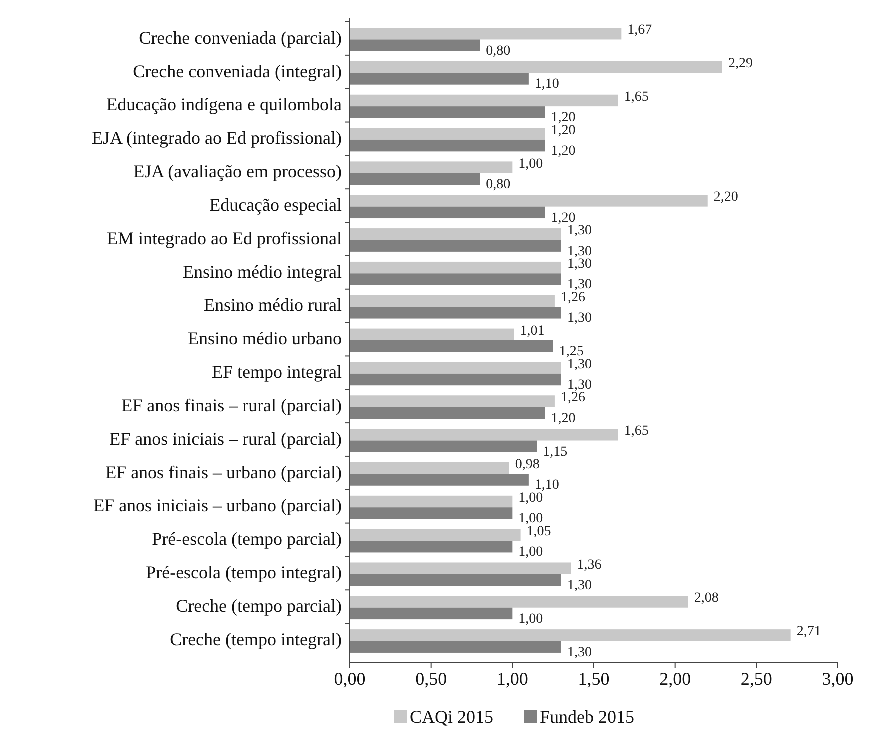 This screenshot has height=743, width=872. What do you see at coordinates (247, 539) in the screenshot?
I see `y-tick-label: Pré-escola (tempo parcial)` at bounding box center [247, 539].